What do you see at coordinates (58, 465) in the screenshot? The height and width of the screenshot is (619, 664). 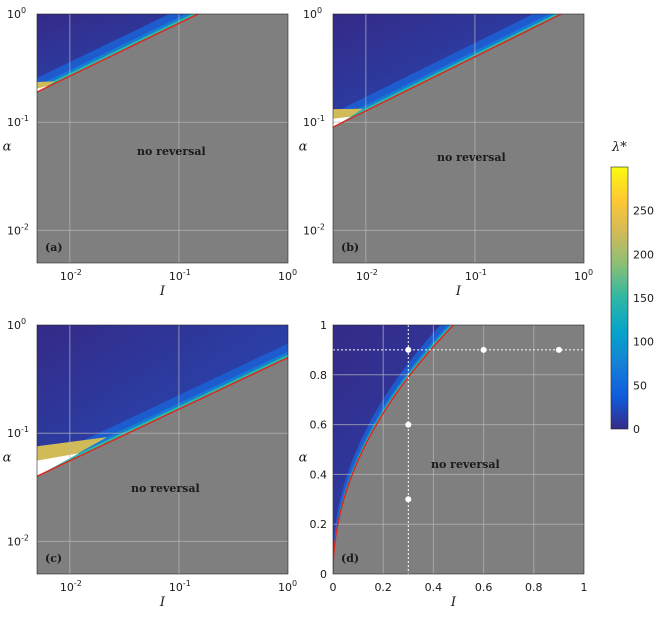 I see `undefined-region` at bounding box center [58, 465].